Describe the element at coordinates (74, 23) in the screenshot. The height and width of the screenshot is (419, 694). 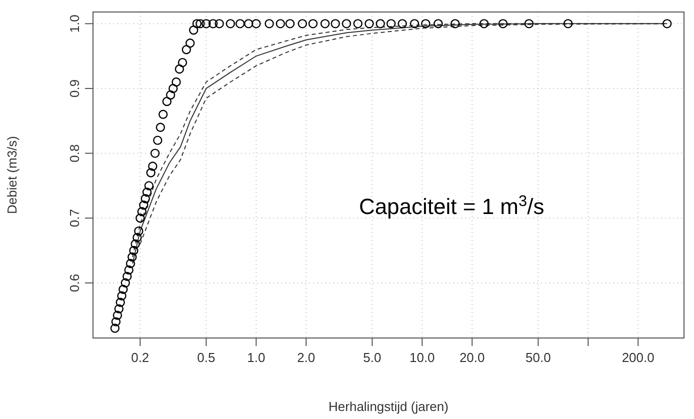
I see `y-tick-label: 1.0` at that location.